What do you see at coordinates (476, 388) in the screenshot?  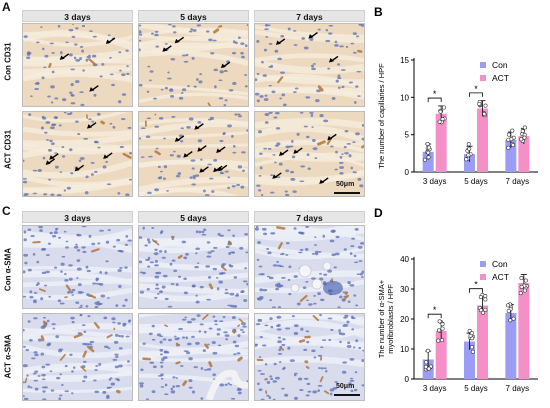 I see `x-tick-label: 5 days` at bounding box center [476, 388].